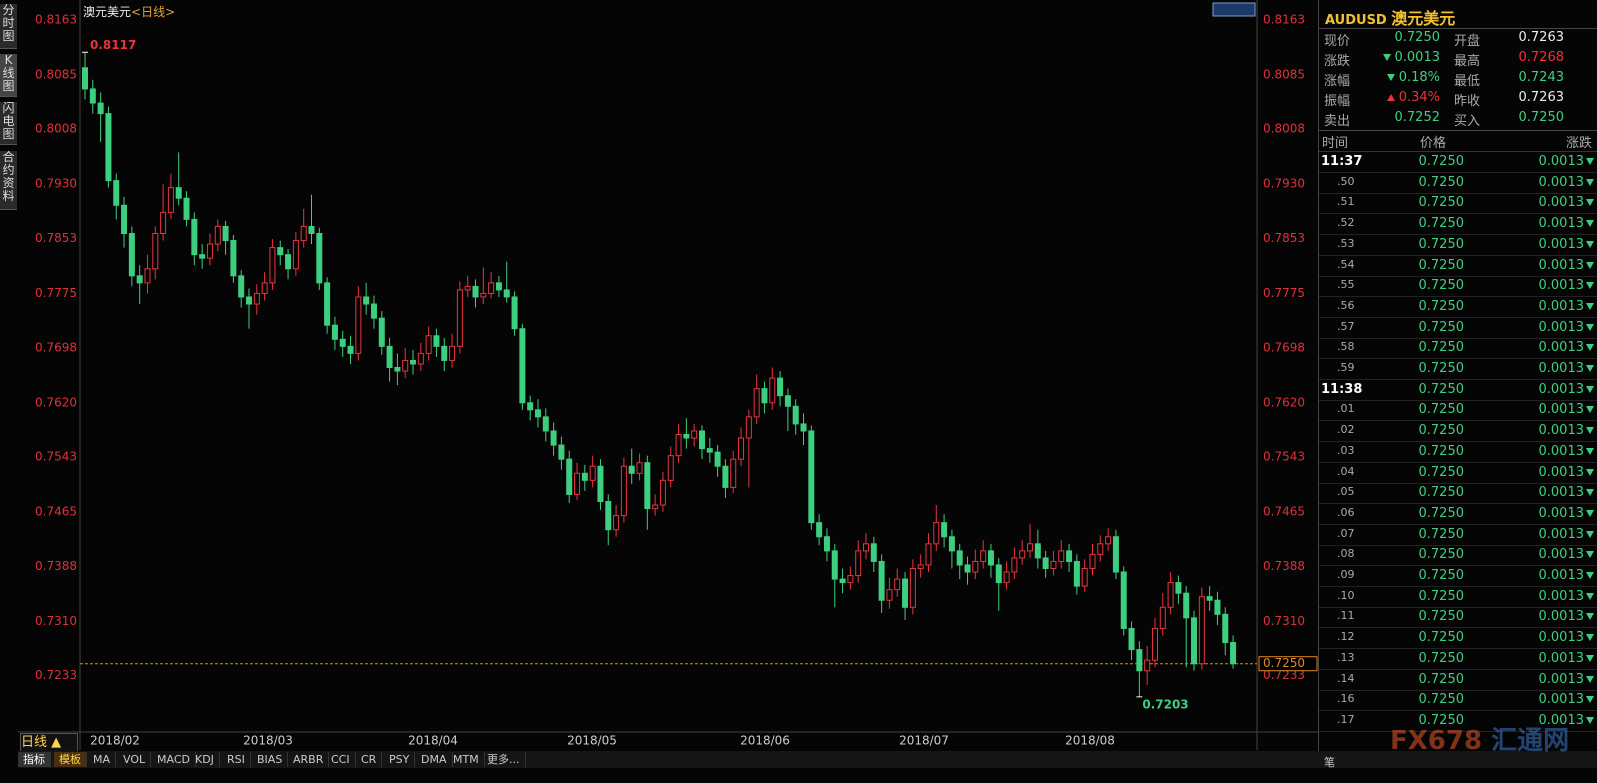 The height and width of the screenshot is (783, 1597). What do you see at coordinates (434, 759) in the screenshot?
I see `toolbar-button: DMA` at bounding box center [434, 759].